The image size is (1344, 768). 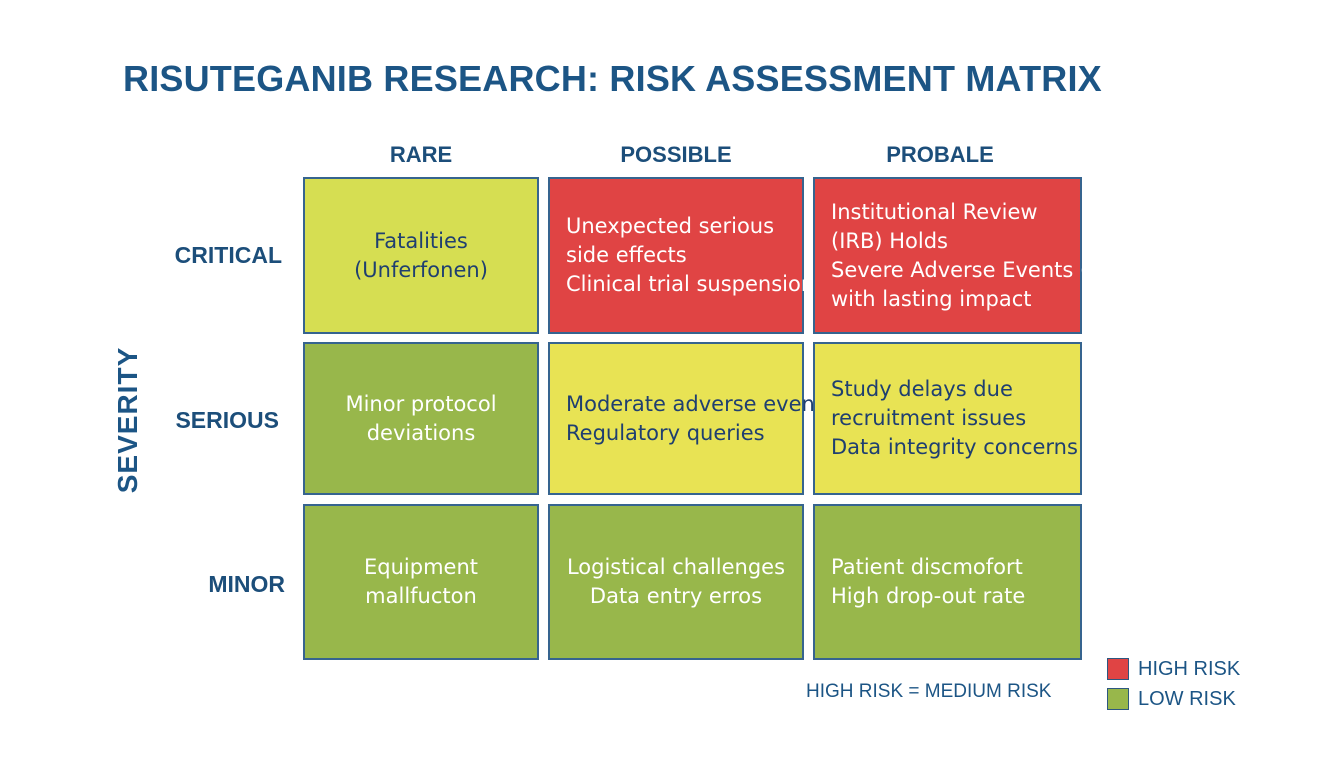 What do you see at coordinates (421, 582) in the screenshot?
I see `cell-minor-rare: Equipment mallfucton` at bounding box center [421, 582].